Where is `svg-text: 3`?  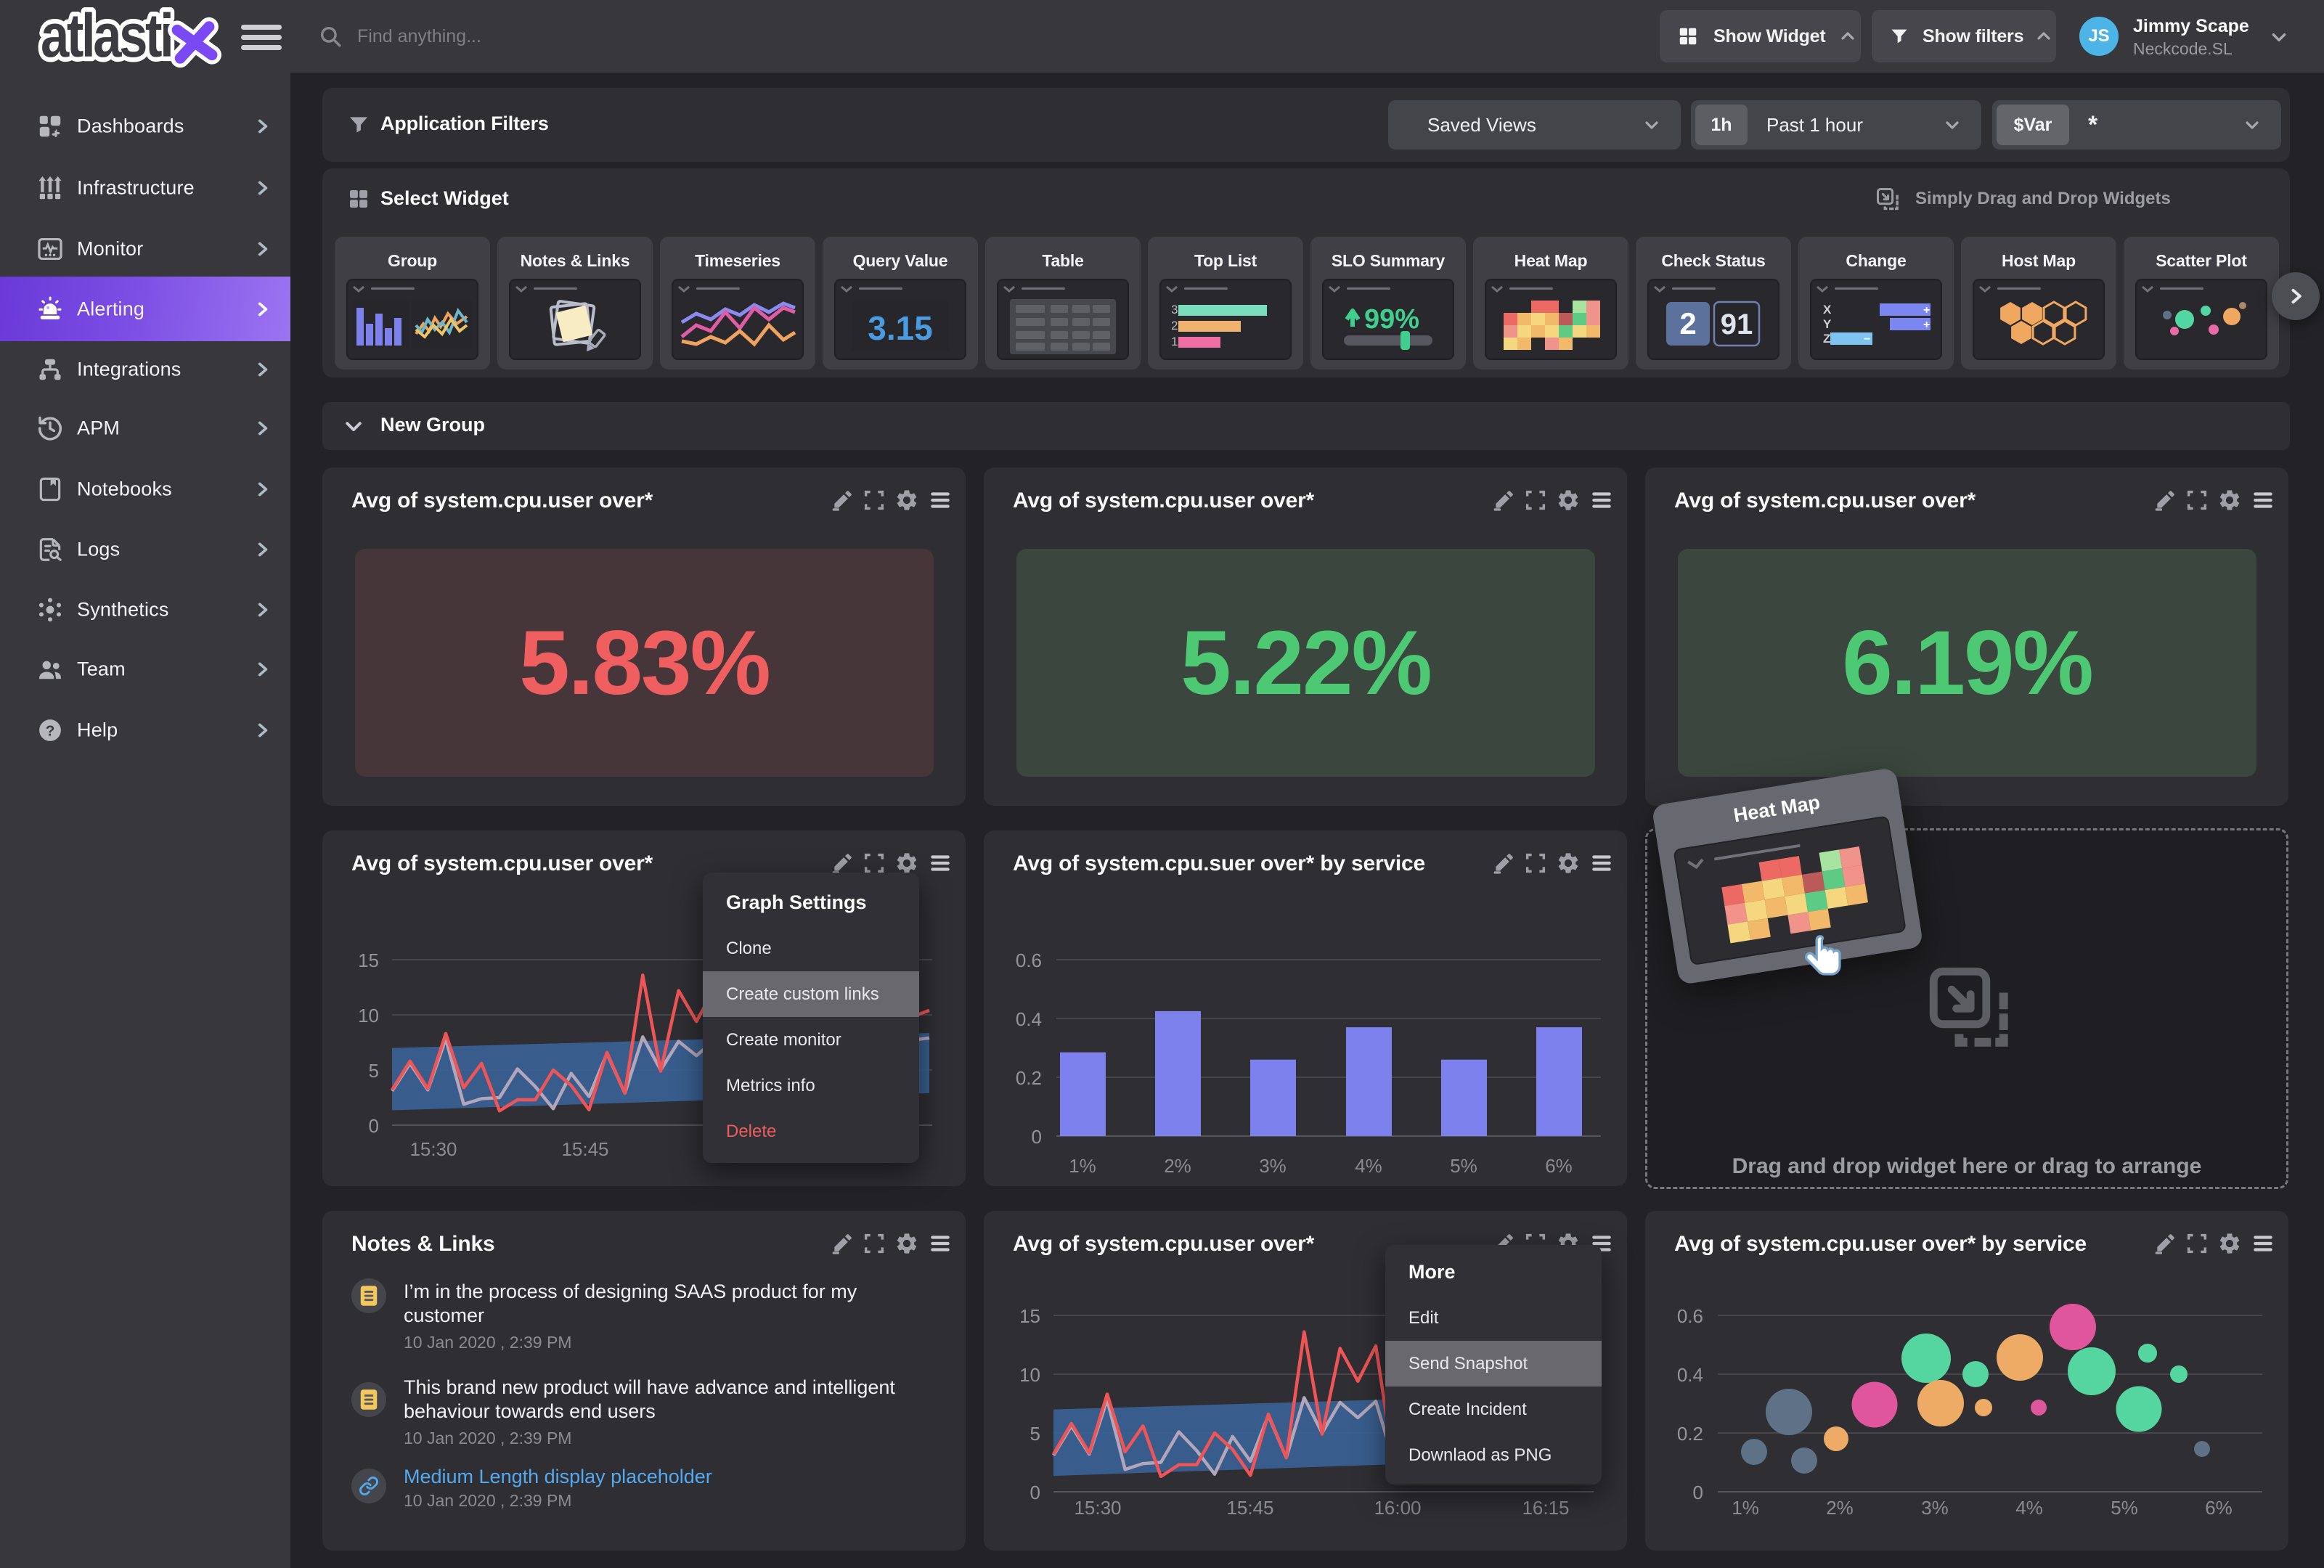
svg-text: 3 is located at coordinates (1174, 310).